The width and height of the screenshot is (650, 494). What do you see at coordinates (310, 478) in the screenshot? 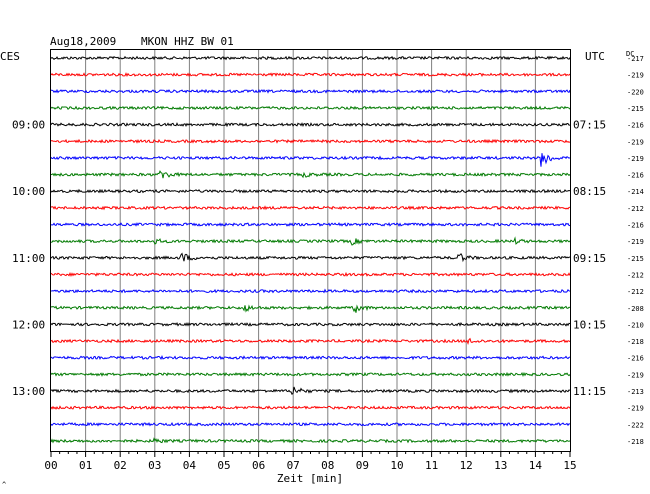
I see `x-axis-label: Zeit [min]` at bounding box center [310, 478].